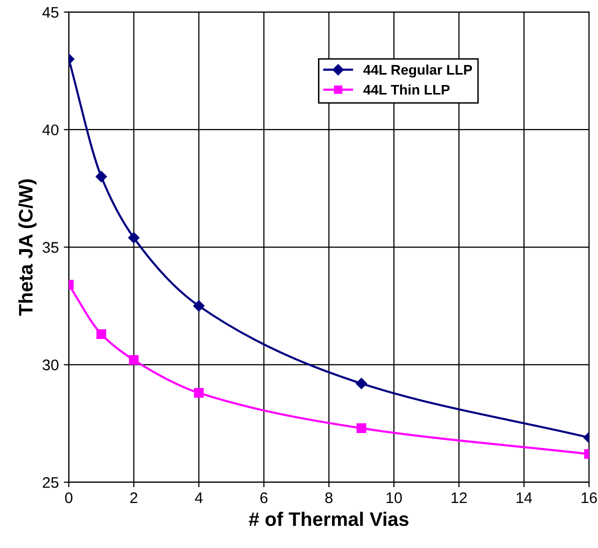  Describe the element at coordinates (417, 71) in the screenshot. I see `legend-label: 44L Regular LLP` at that location.